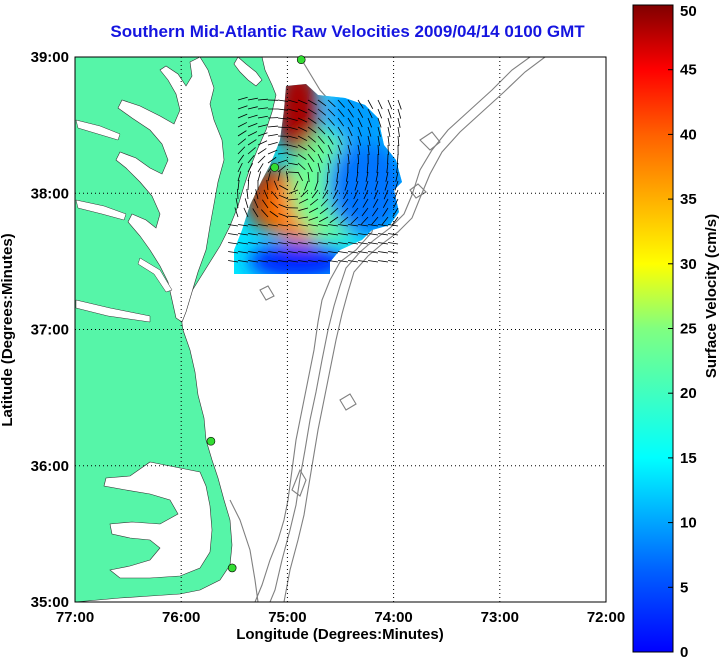  What do you see at coordinates (684, 651) in the screenshot?
I see `colorbar-tick-label: 0` at bounding box center [684, 651].